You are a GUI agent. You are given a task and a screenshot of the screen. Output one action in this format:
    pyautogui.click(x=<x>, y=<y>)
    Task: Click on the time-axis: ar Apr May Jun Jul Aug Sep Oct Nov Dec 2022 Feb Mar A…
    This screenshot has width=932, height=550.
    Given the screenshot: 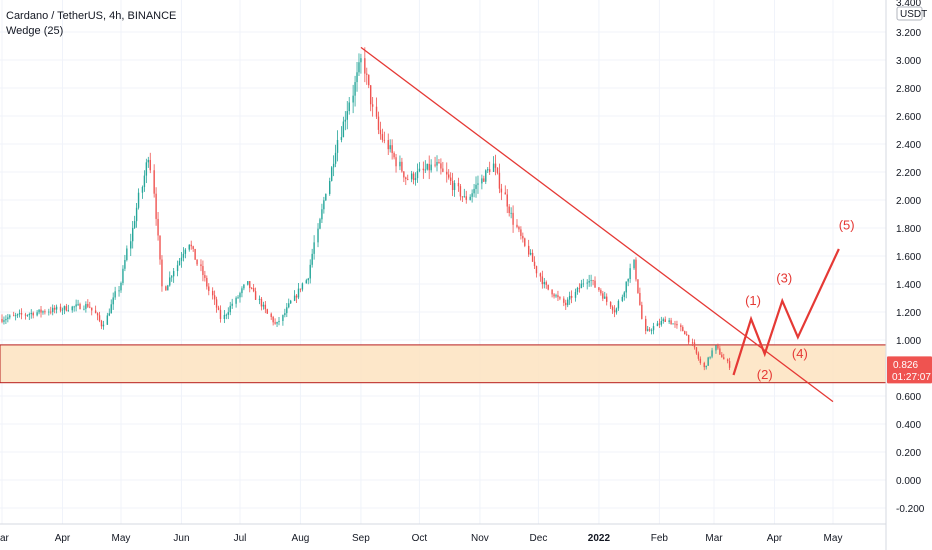 What is the action you would take?
    pyautogui.click(x=421, y=538)
    